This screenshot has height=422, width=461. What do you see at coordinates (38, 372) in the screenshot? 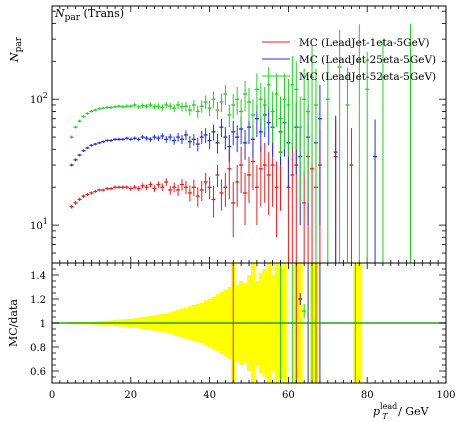
I see `y-tick-label: 0.6` at bounding box center [38, 372].